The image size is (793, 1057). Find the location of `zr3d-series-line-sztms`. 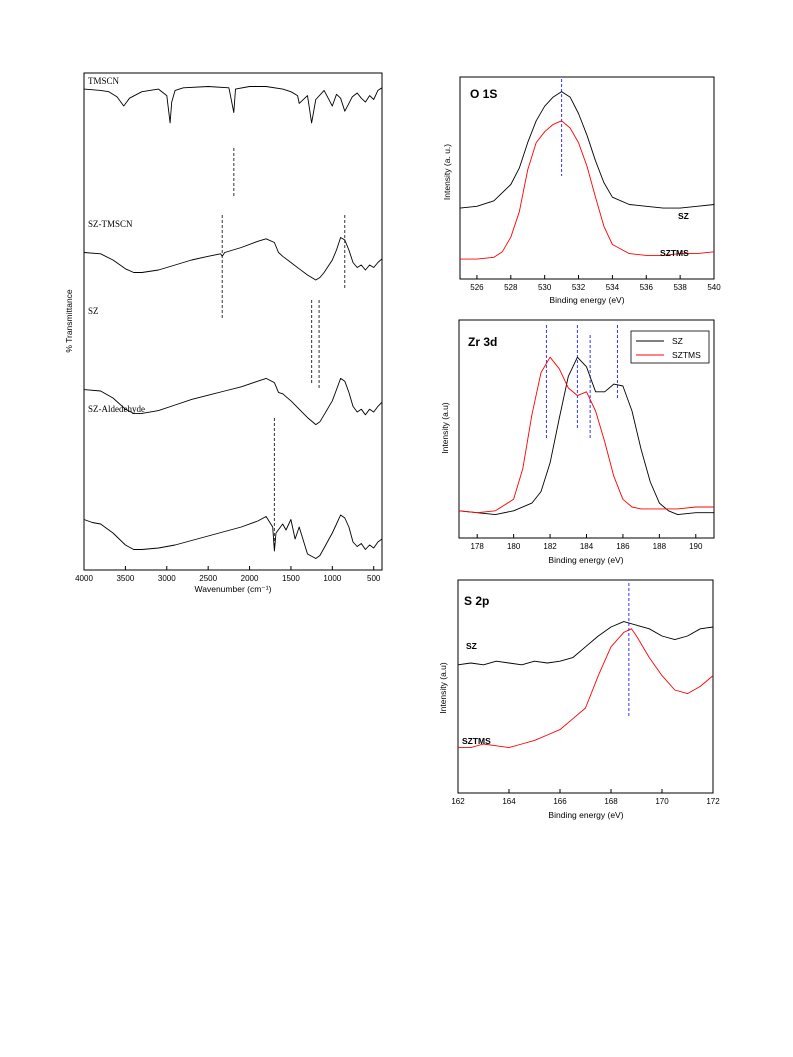

zr3d-series-line-sztms is located at coordinates (586, 435).